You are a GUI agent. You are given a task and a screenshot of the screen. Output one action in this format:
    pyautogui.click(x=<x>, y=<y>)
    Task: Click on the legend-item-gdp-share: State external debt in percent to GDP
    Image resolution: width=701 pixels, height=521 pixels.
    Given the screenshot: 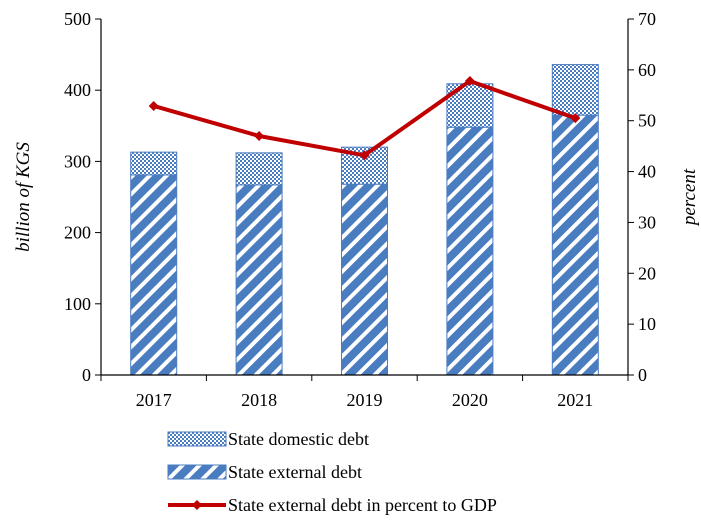 What is the action you would take?
    pyautogui.click(x=332, y=505)
    